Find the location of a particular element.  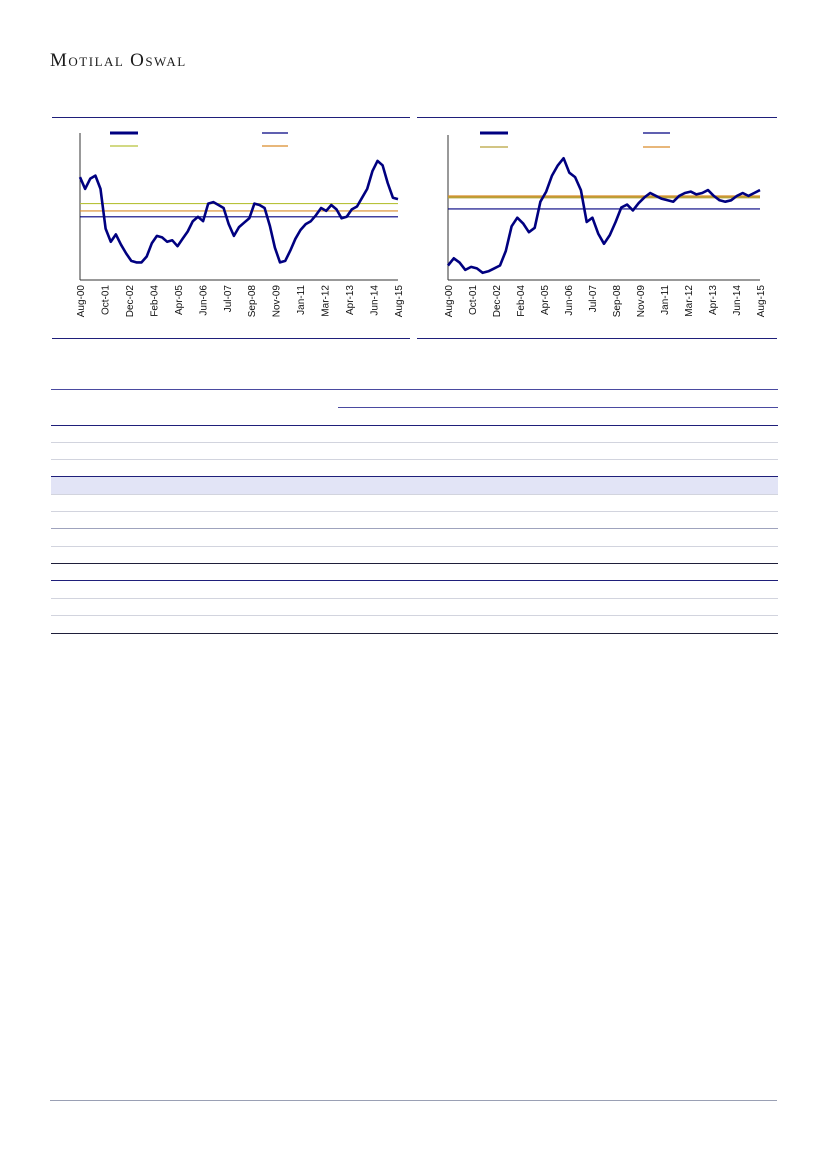

table-header-rule is located at coordinates (414, 389).